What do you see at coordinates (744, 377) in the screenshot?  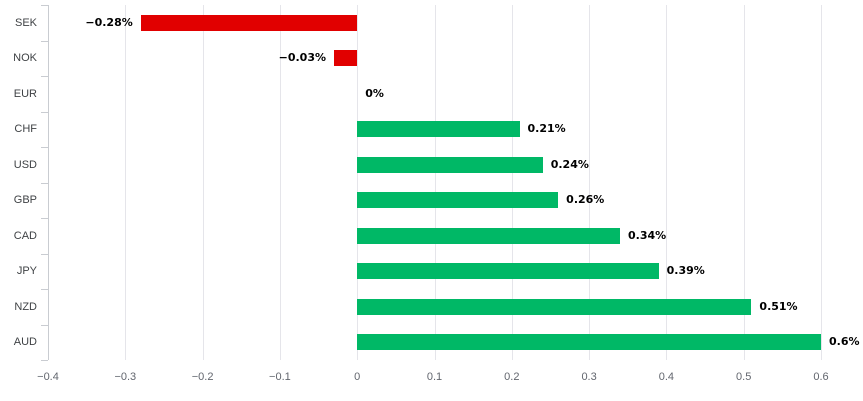 I see `x-tick-label: 0.5` at bounding box center [744, 377].